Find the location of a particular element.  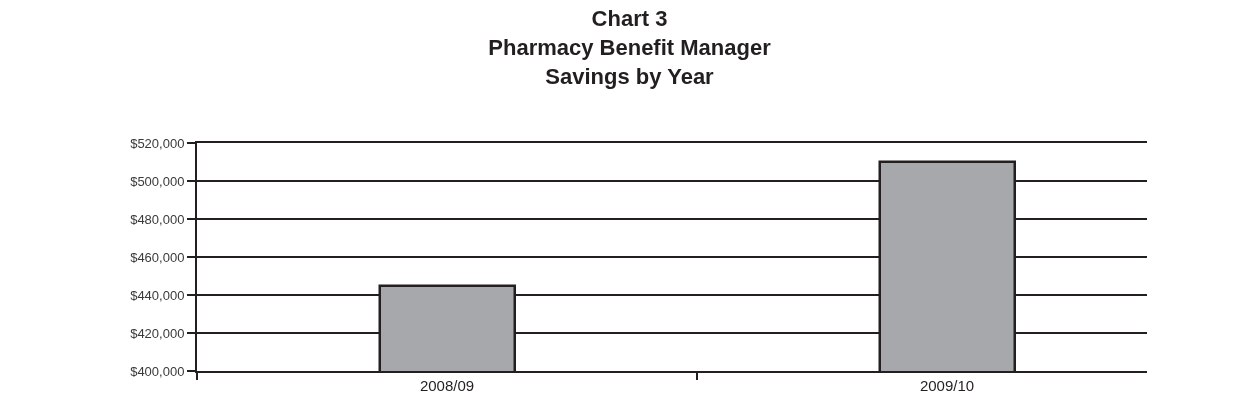

x-tick-label: 2009/10 is located at coordinates (947, 385).